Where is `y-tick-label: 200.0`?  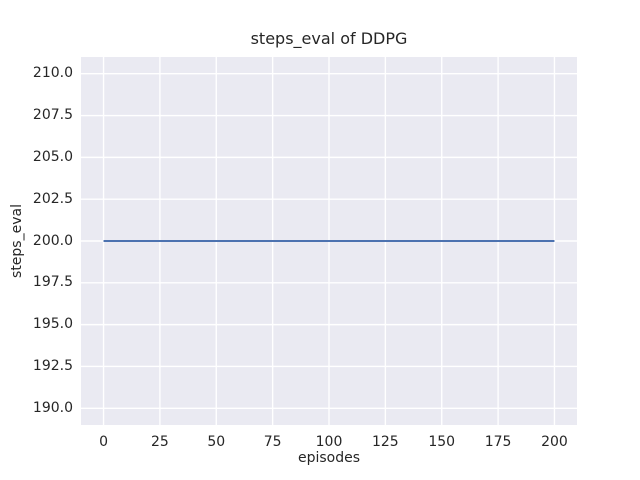
y-tick-label: 200.0 is located at coordinates (52, 240).